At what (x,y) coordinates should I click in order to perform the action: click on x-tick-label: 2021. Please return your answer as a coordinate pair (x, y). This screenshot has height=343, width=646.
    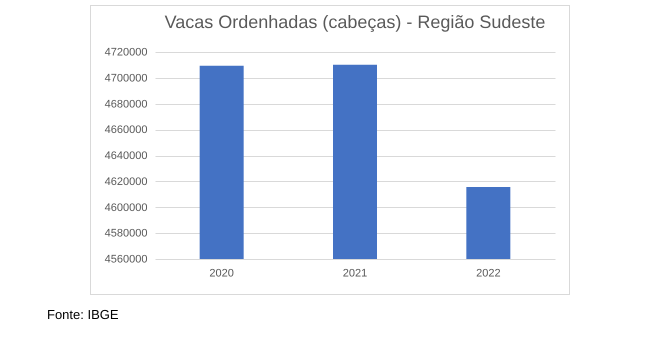
    Looking at the image, I should click on (355, 274).